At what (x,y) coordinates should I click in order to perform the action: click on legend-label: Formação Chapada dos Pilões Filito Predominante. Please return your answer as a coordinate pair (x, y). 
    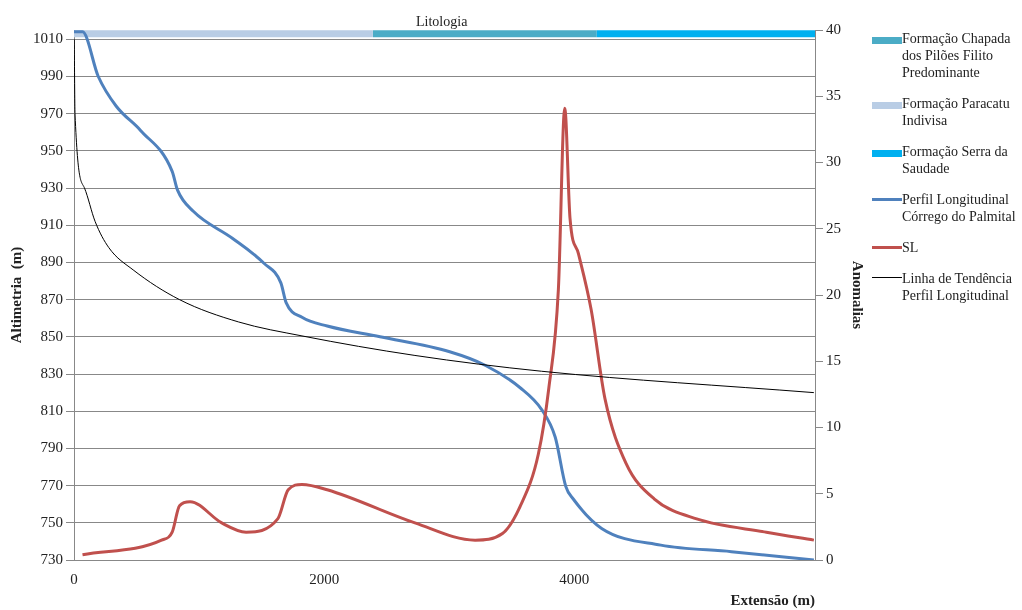
    Looking at the image, I should click on (957, 55).